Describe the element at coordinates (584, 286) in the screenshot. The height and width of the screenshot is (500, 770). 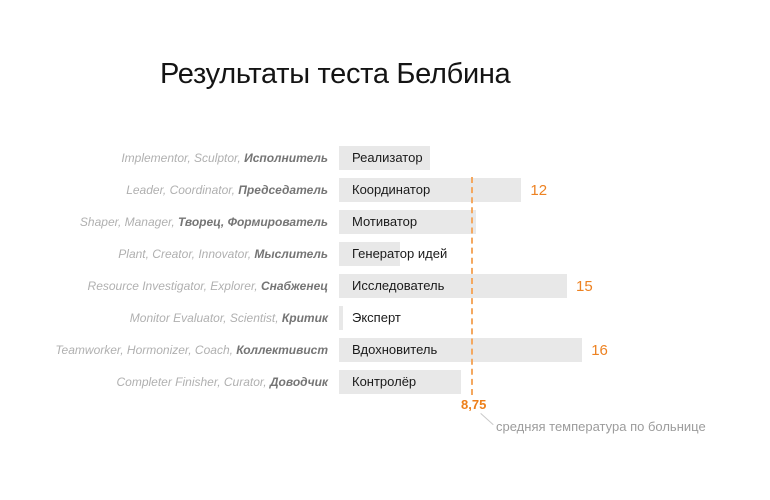
I see `score-value-label: 15` at that location.